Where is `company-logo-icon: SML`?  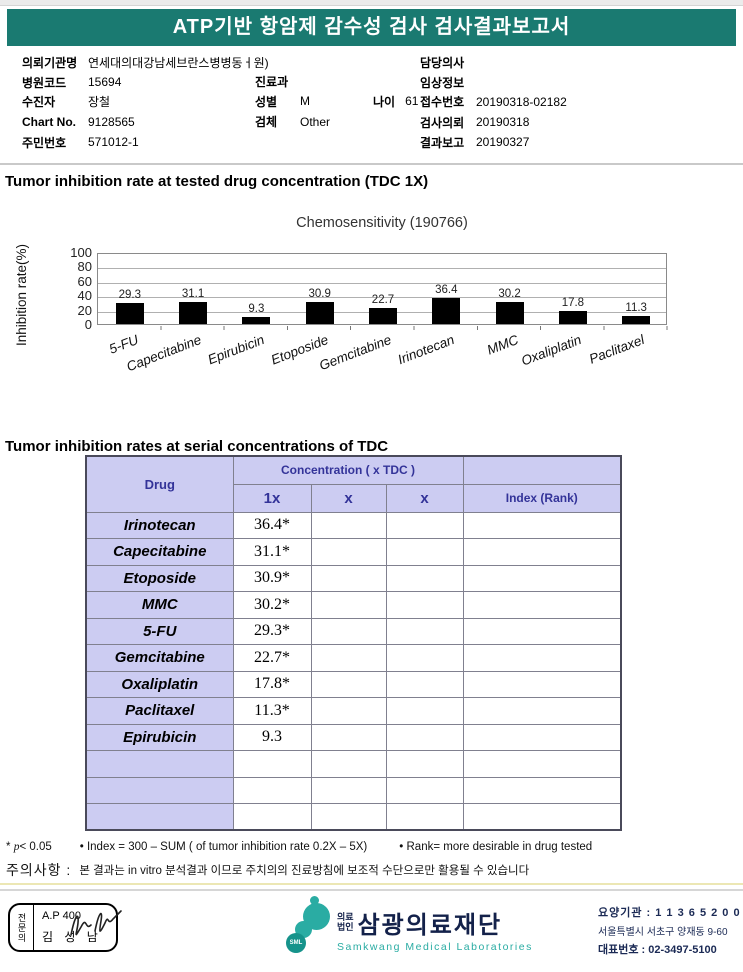
company-logo-icon: SML is located at coordinates (309, 926).